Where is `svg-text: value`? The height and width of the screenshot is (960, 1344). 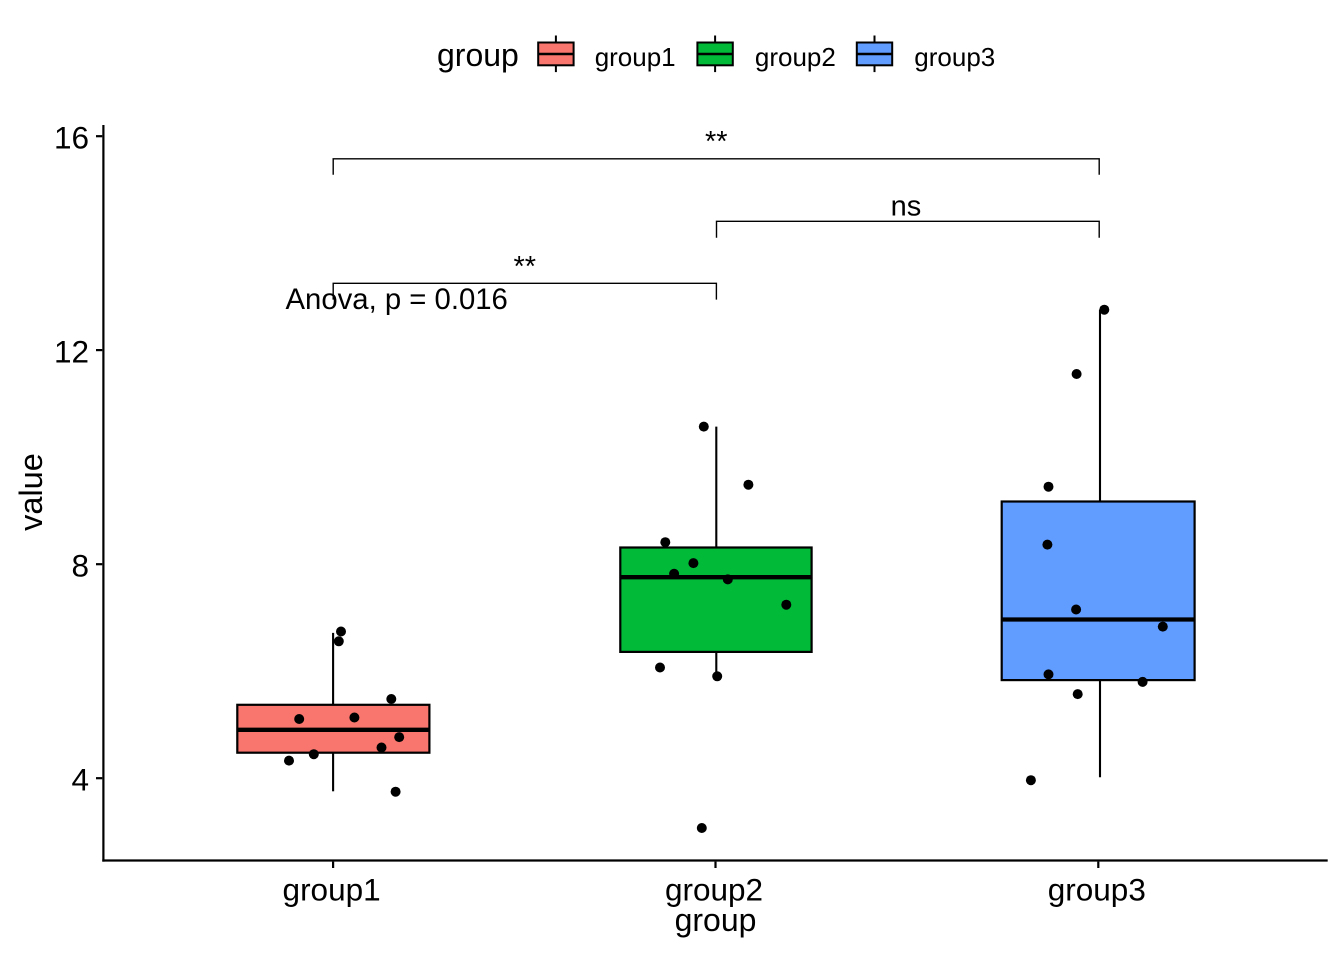
svg-text: value is located at coordinates (31, 492).